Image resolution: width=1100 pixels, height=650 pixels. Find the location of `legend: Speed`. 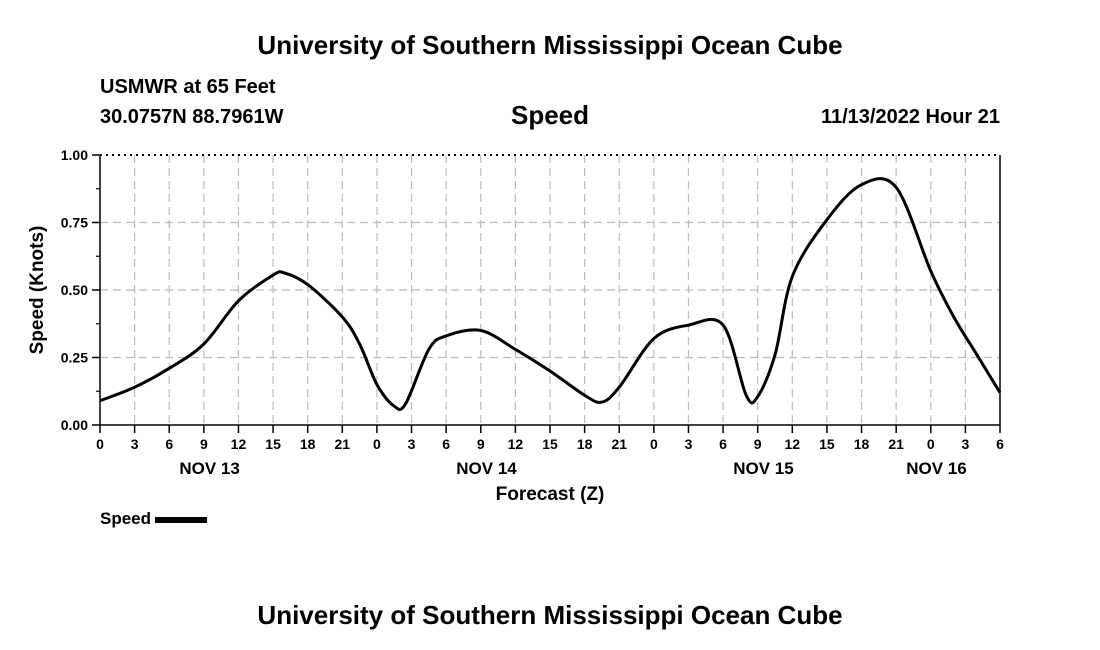

legend: Speed is located at coordinates (154, 519).